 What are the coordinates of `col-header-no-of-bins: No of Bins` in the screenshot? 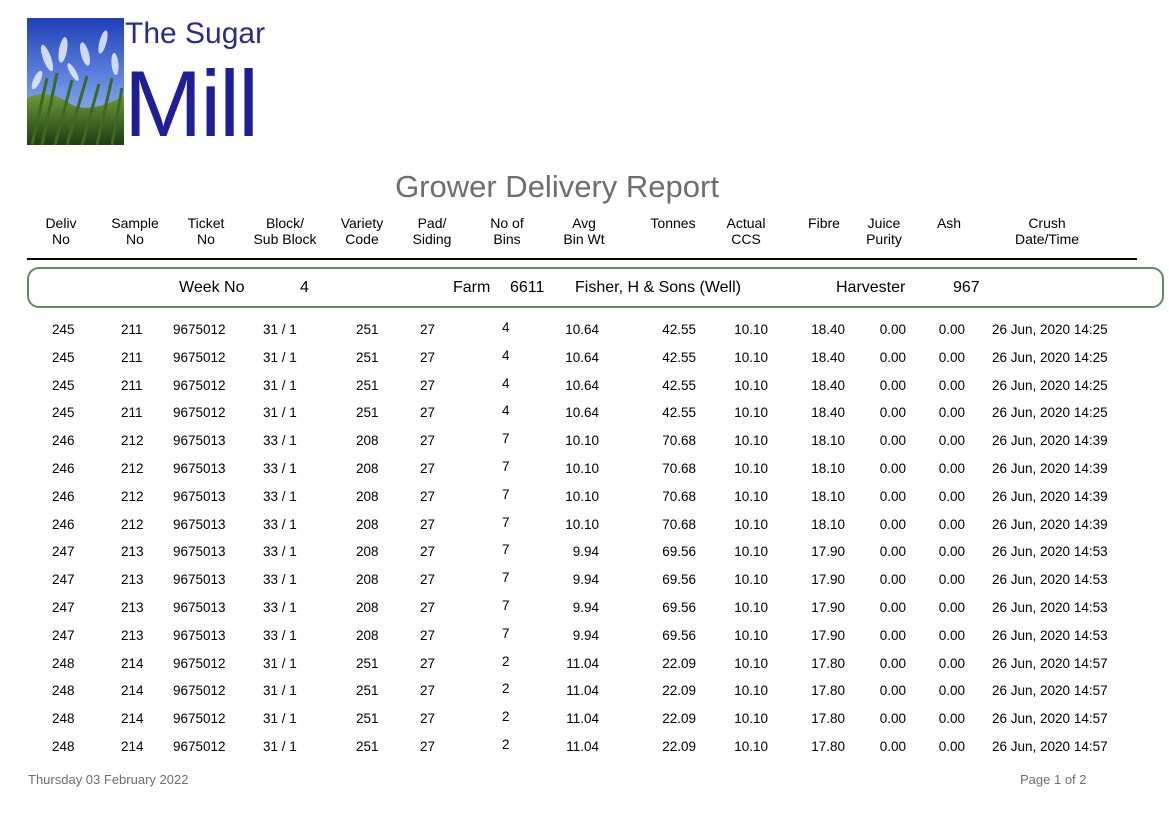 It's located at (507, 231).